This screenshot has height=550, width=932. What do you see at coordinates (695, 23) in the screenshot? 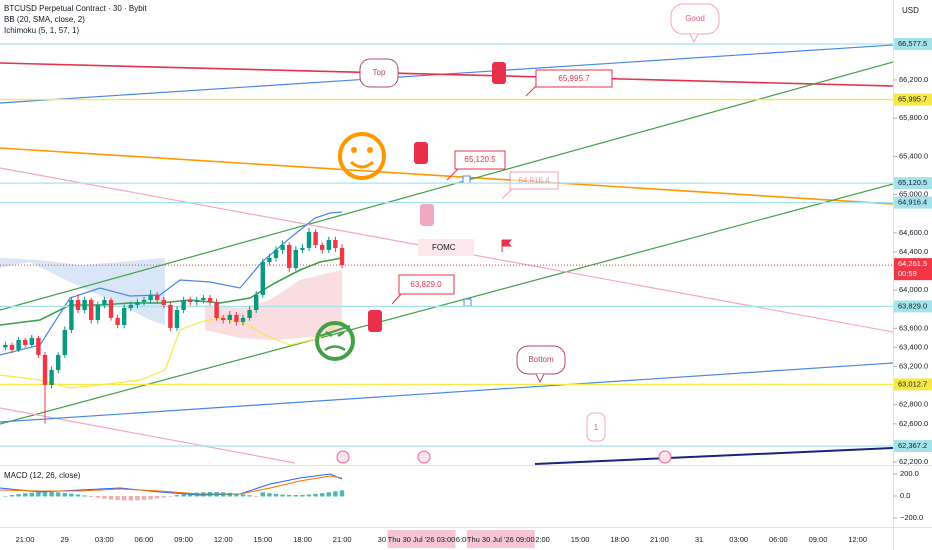
I see `bubble-good: Good` at bounding box center [695, 23].